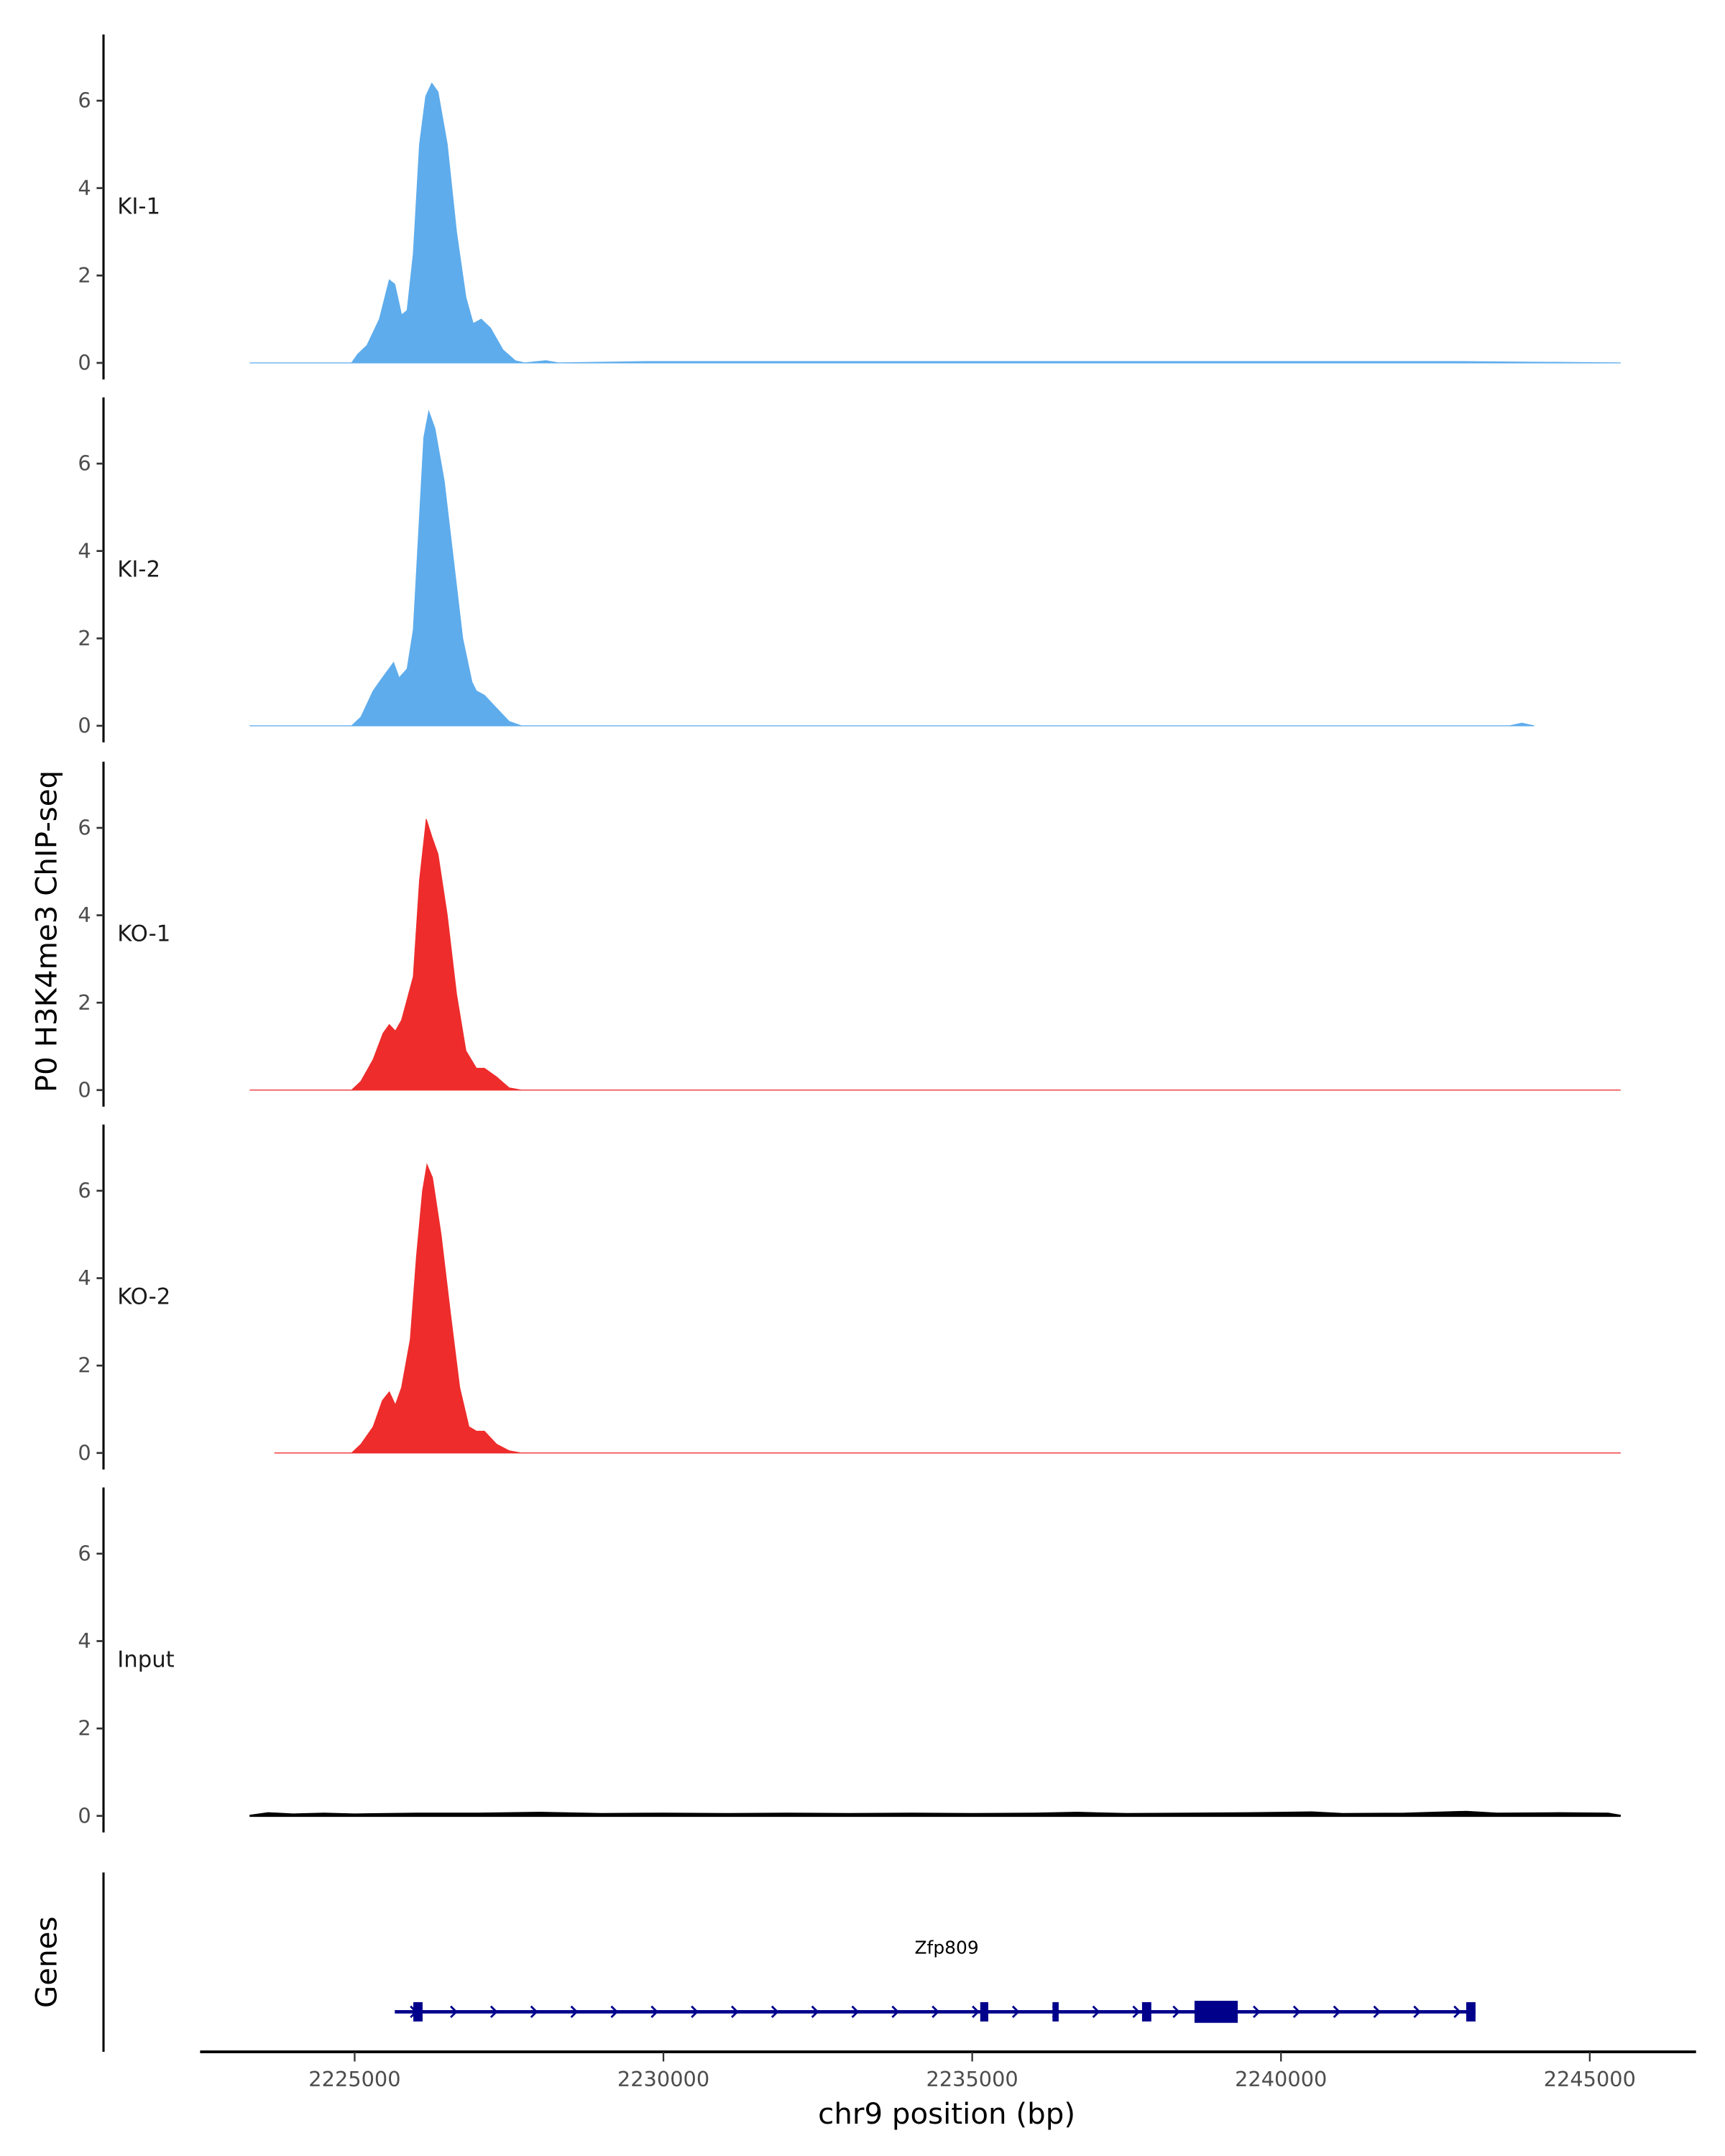 The height and width of the screenshot is (2156, 1725). I want to click on track-label: KO-1, so click(143, 934).